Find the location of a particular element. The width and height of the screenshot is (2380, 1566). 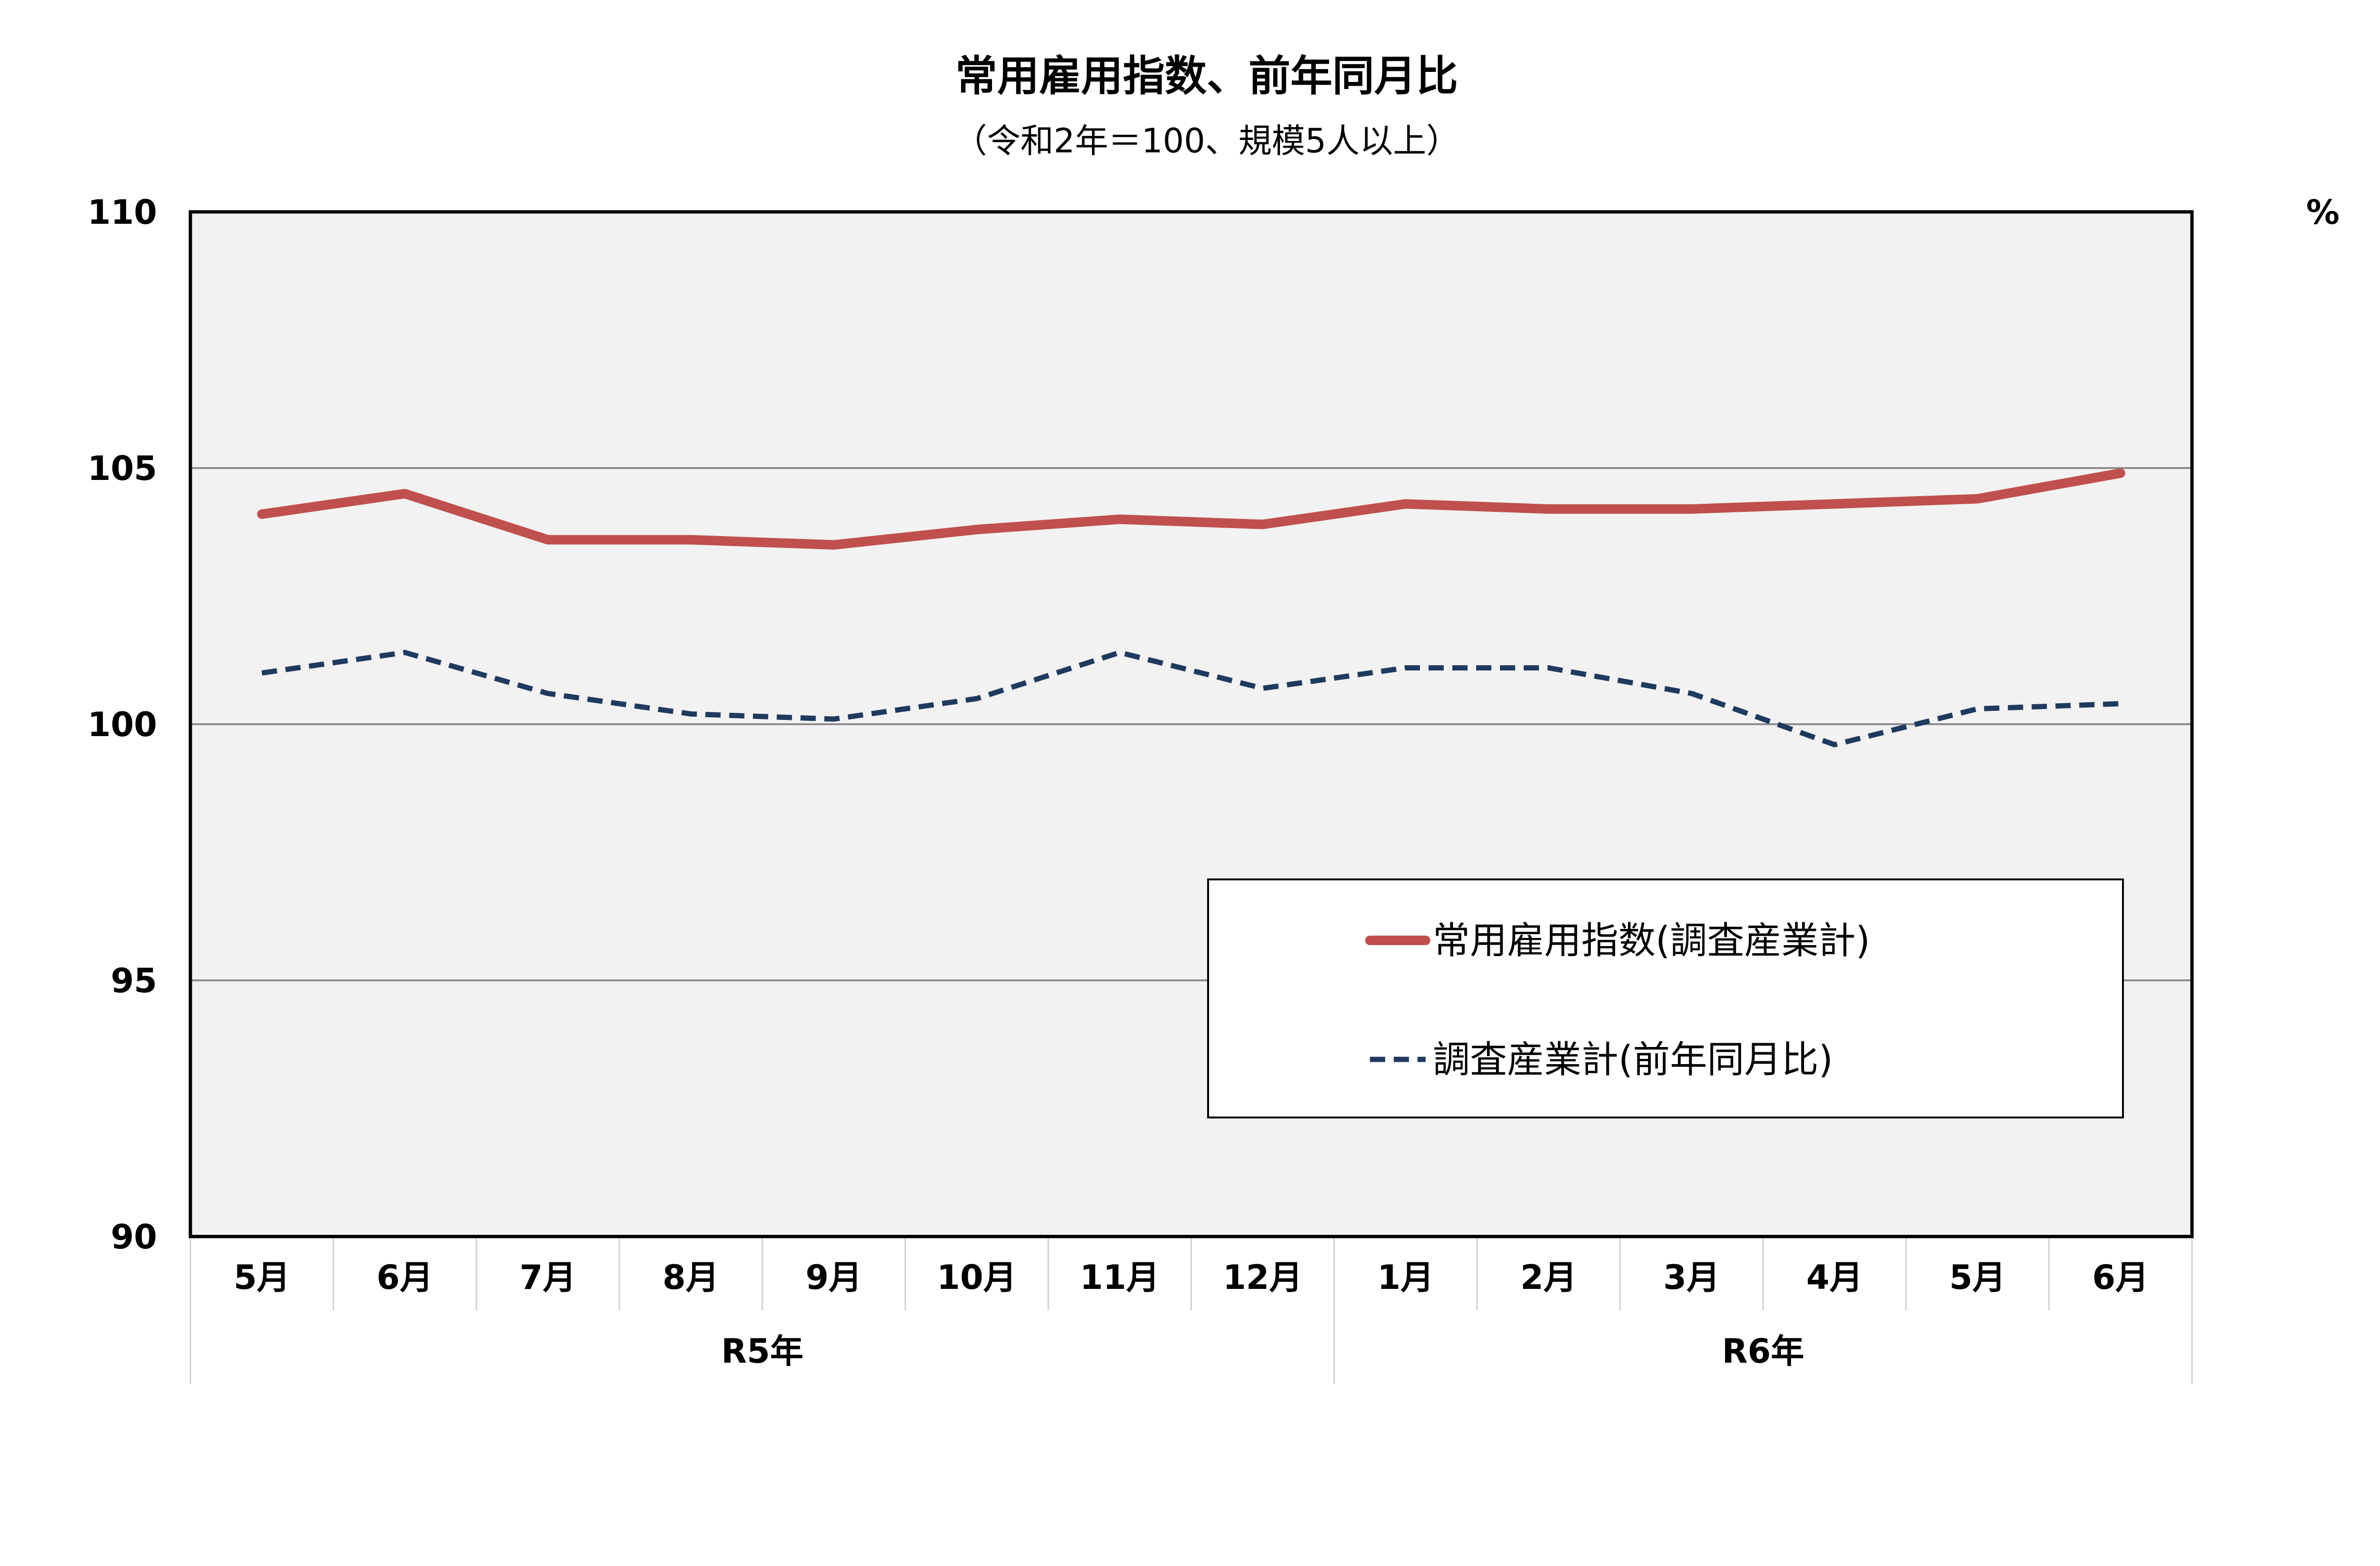

chart-subtitle: （令和2年＝100、規模5人以上） is located at coordinates (1207, 140).